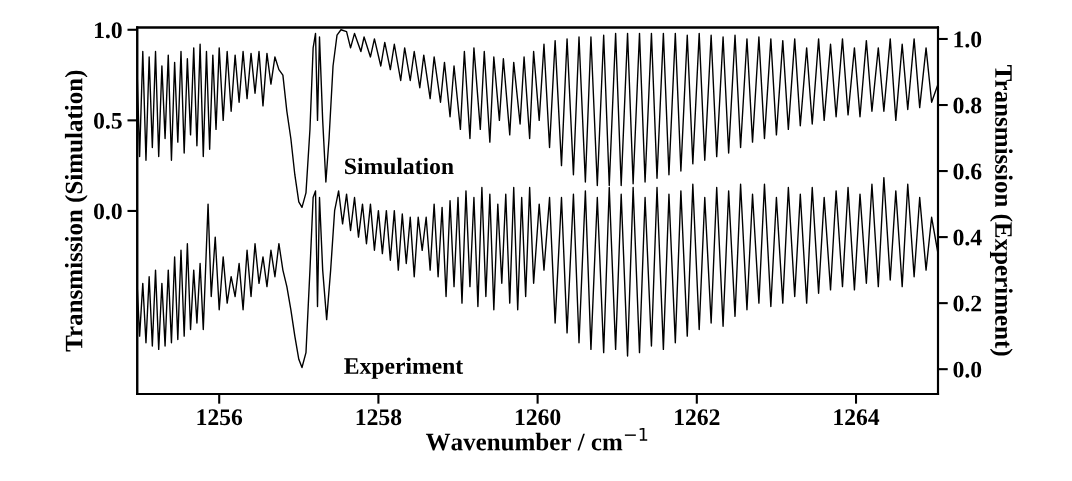  What do you see at coordinates (379, 417) in the screenshot?
I see `x-tick-label: 1258` at bounding box center [379, 417].